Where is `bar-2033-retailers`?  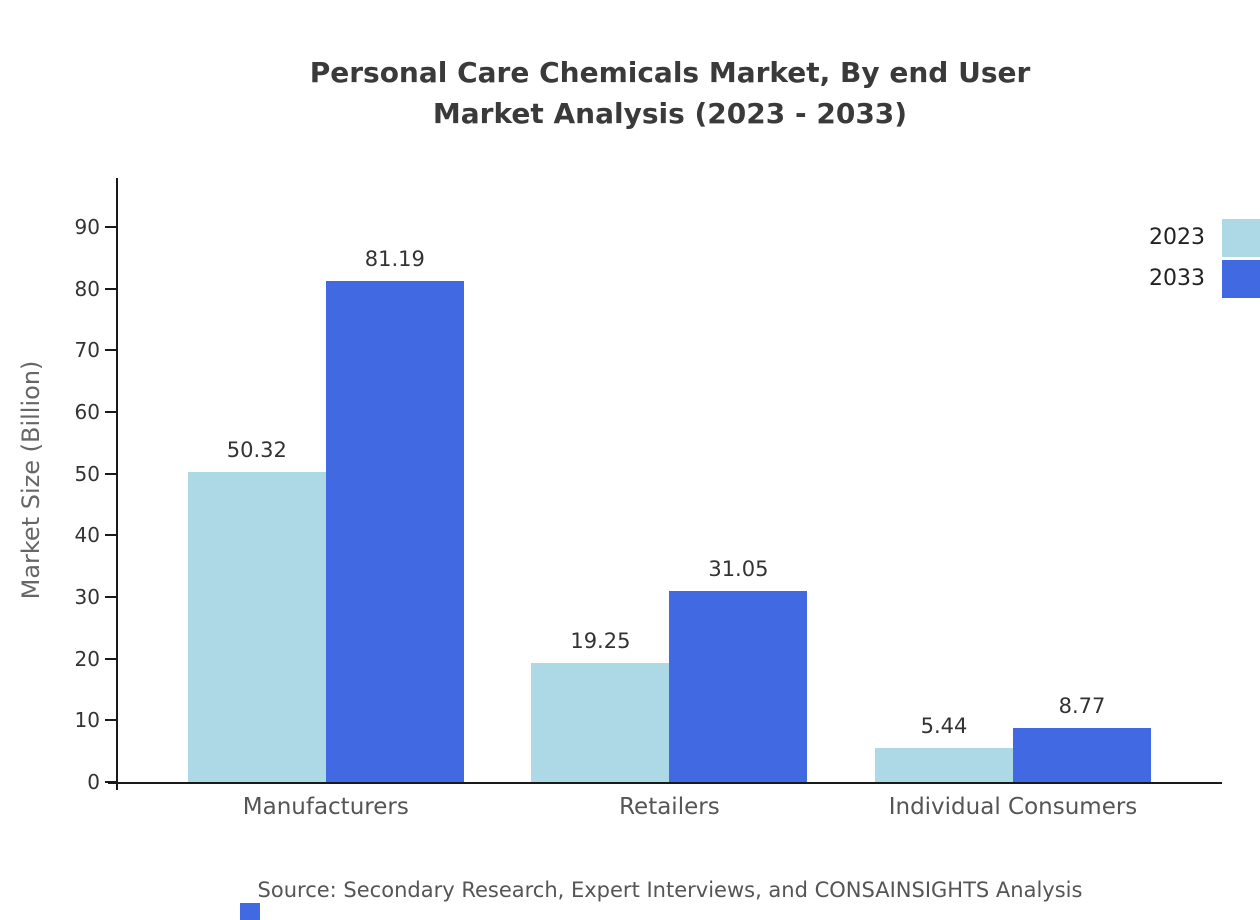
bar-2033-retailers is located at coordinates (738, 686).